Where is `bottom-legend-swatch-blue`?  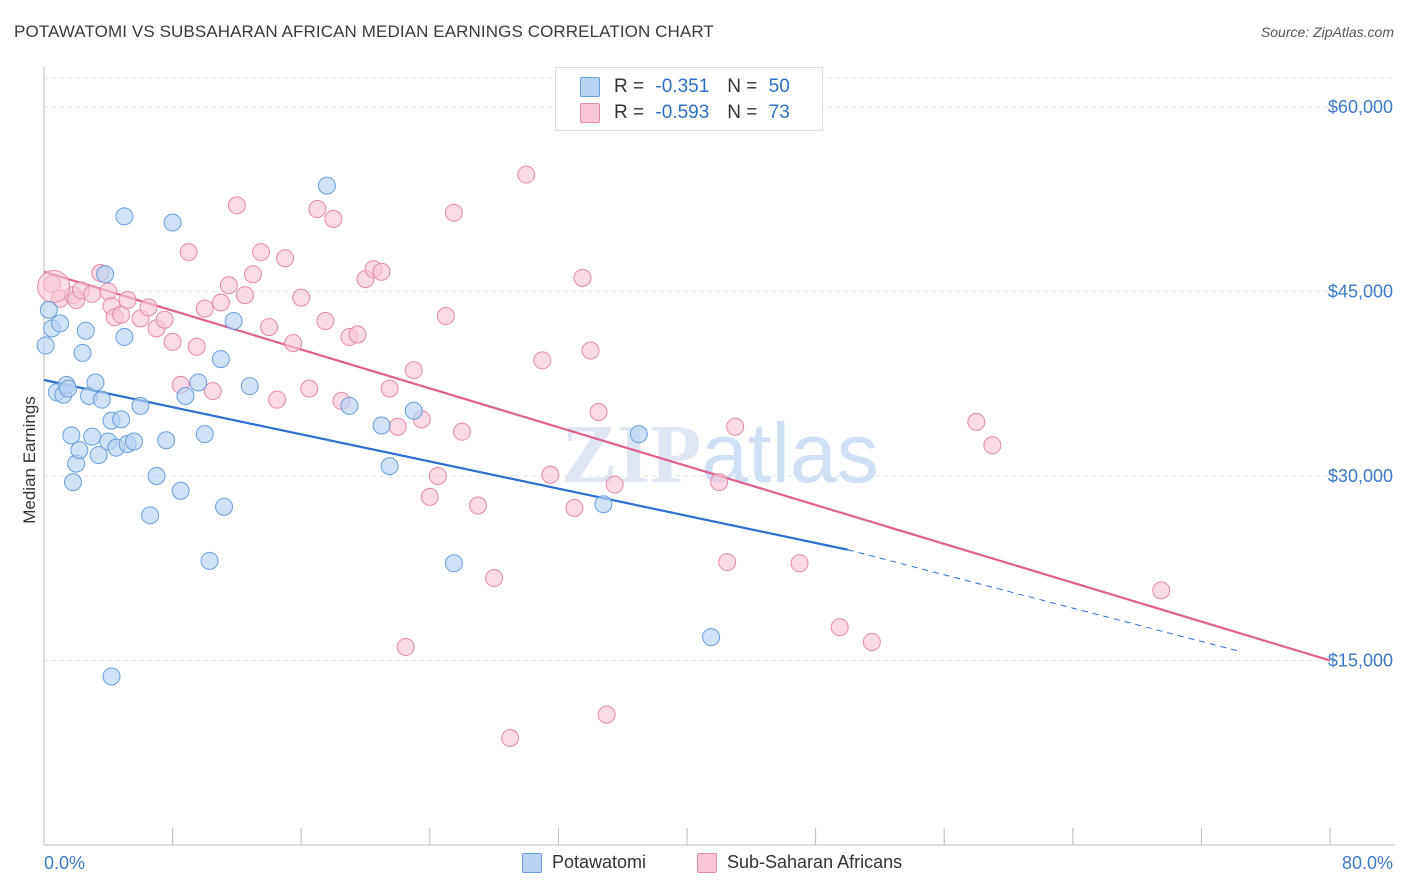
bottom-legend-swatch-blue is located at coordinates (532, 862).